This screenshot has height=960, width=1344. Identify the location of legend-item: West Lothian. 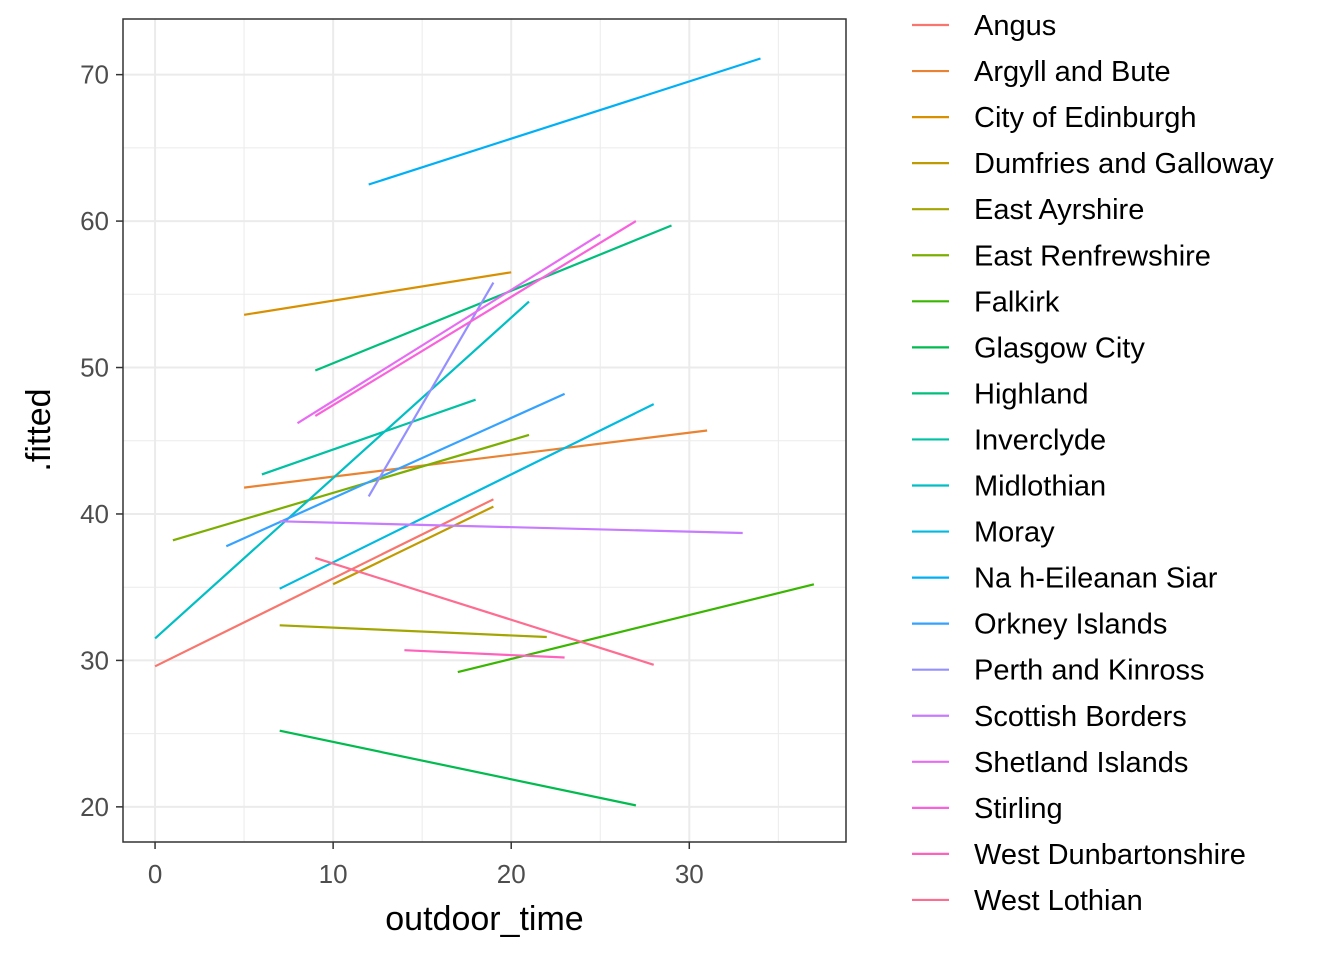
(1027, 901).